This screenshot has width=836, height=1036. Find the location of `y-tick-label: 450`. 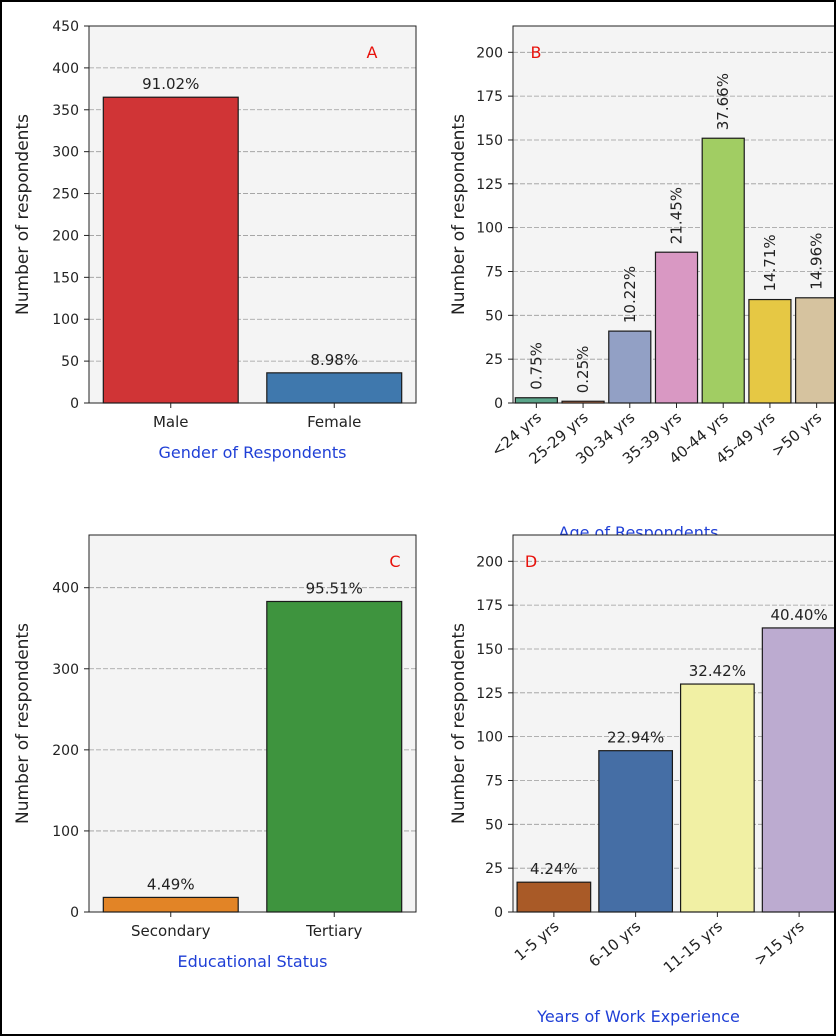

y-tick-label: 450 is located at coordinates (65, 27).